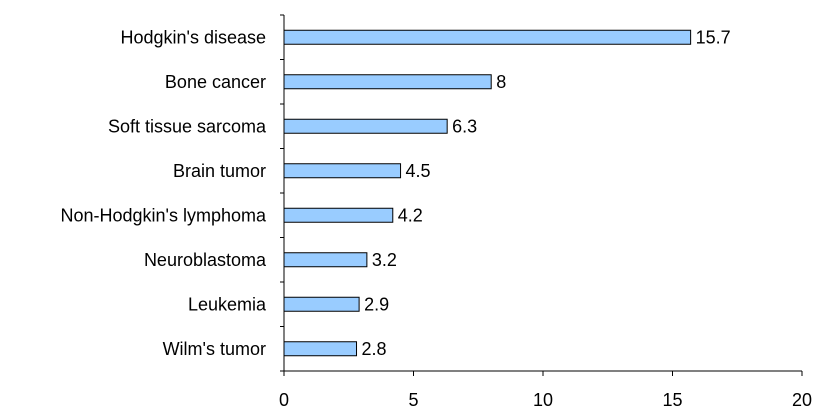  Describe the element at coordinates (284, 400) in the screenshot. I see `x-tick-label: 0` at that location.